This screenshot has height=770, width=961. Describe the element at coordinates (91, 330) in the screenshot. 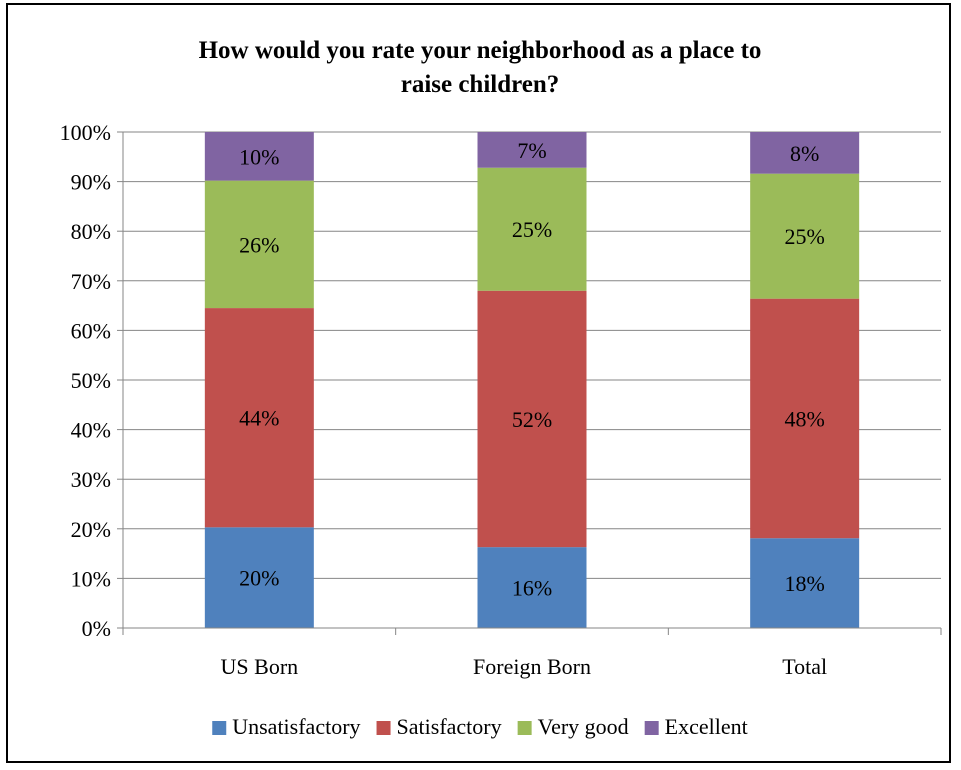

I see `y-tick-label: 60%` at that location.